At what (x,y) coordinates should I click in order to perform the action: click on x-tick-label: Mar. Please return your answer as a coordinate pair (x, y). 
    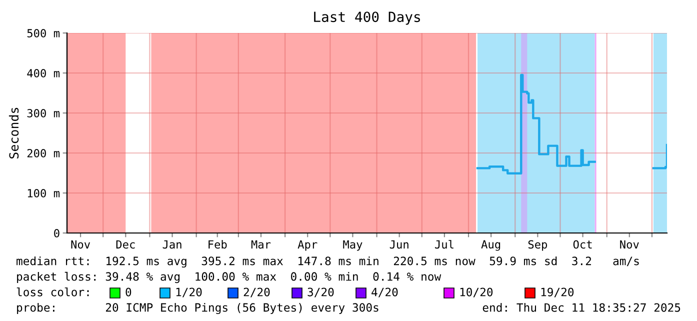
    Looking at the image, I should click on (261, 244).